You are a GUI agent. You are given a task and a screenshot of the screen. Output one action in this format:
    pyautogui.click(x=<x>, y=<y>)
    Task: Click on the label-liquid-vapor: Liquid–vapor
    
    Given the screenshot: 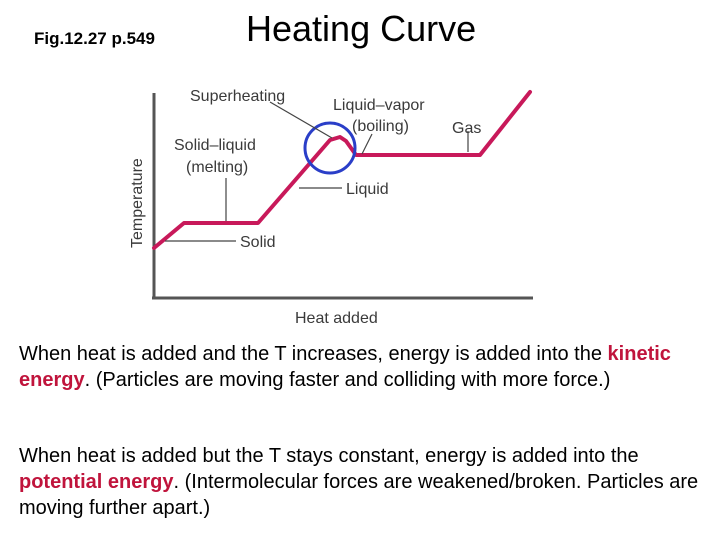 What is the action you would take?
    pyautogui.click(x=379, y=105)
    